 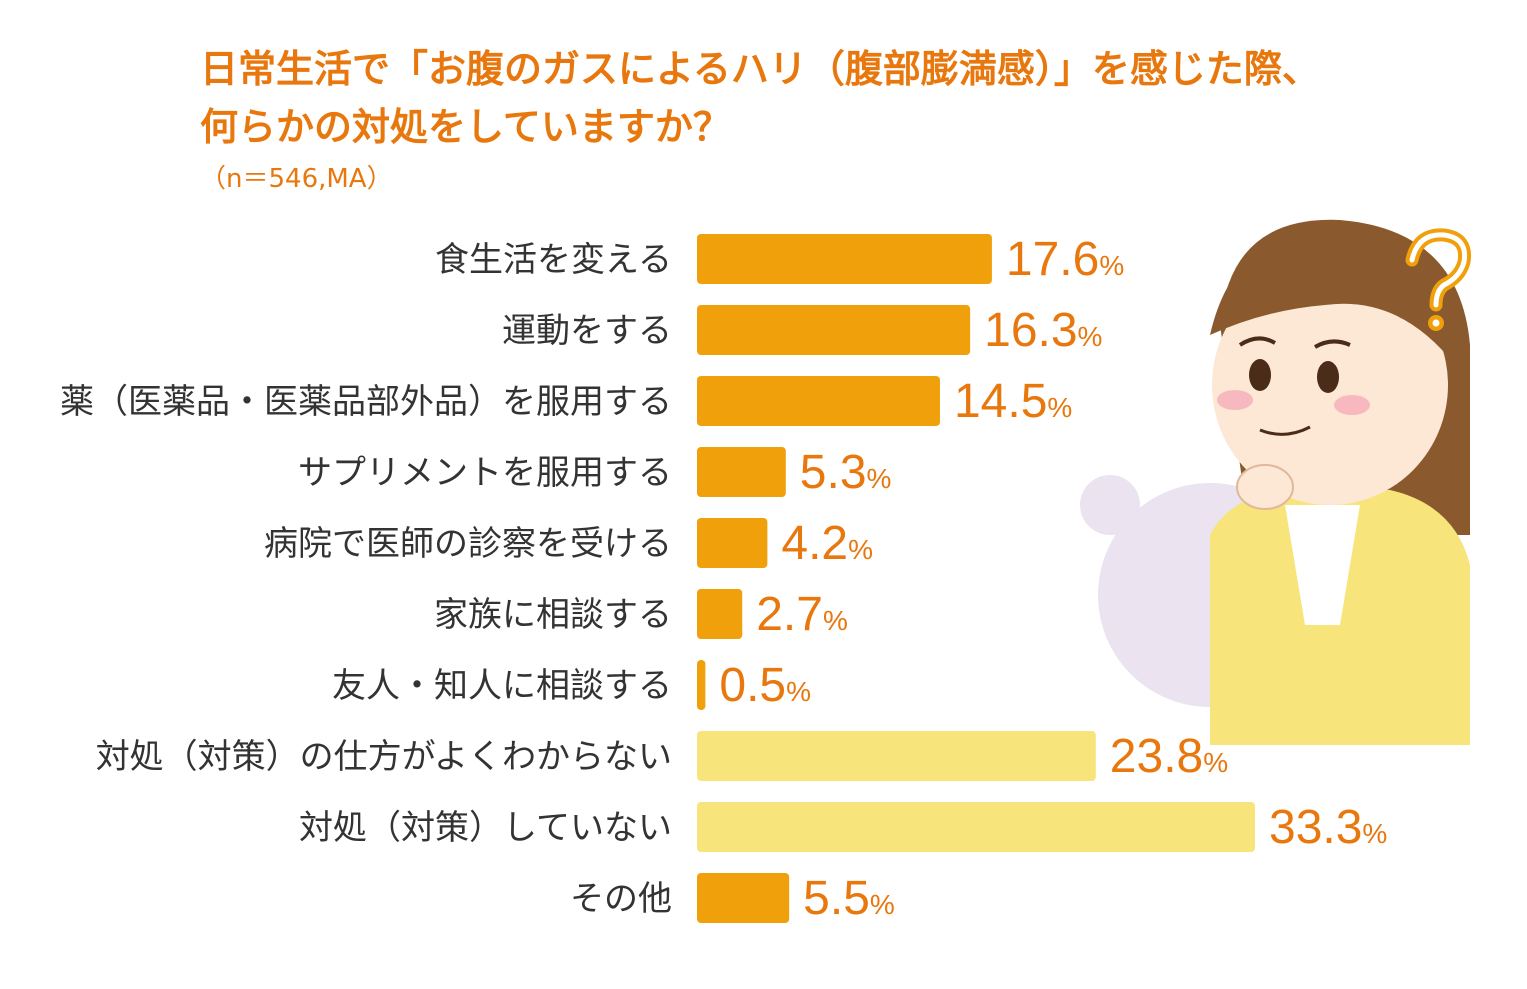 What do you see at coordinates (485, 473) in the screenshot?
I see `category-label: サプリメントを服用する` at bounding box center [485, 473].